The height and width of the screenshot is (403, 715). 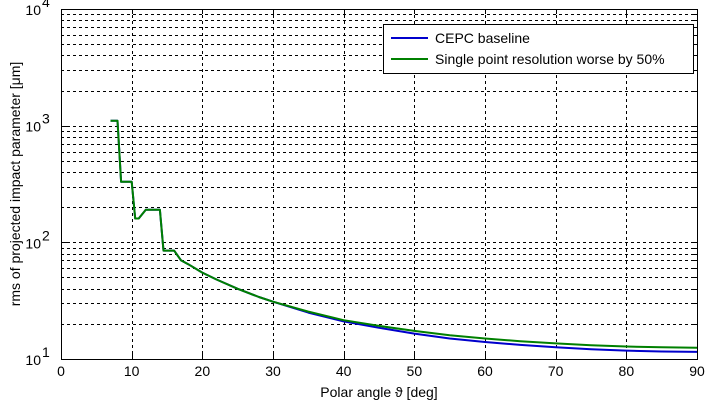 I want to click on y-tick-label-exponent: 2, so click(x=46, y=235).